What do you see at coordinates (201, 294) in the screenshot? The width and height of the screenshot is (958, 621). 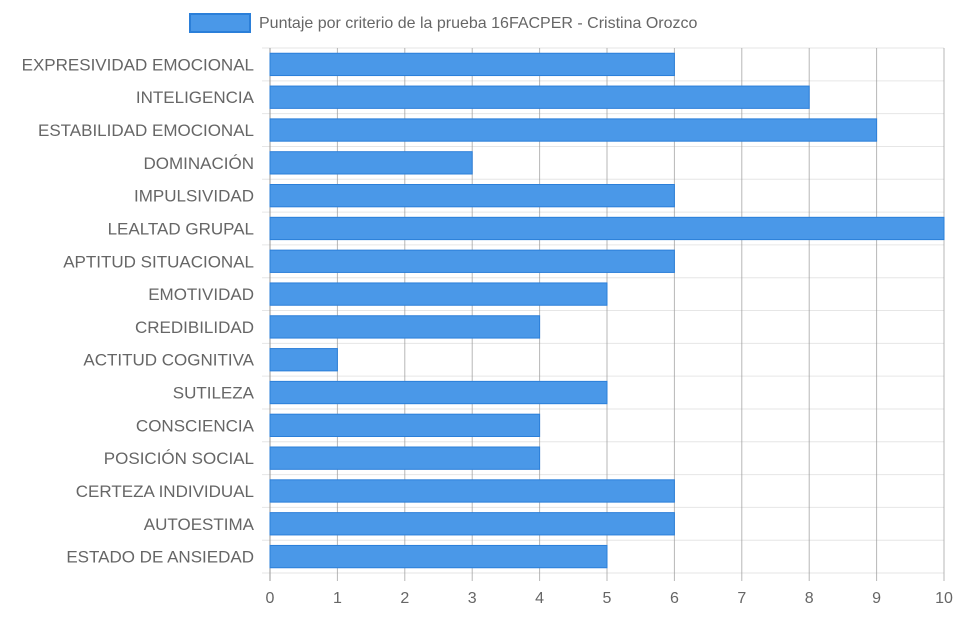 I see `y-tick-label: EMOTIVIDAD` at bounding box center [201, 294].